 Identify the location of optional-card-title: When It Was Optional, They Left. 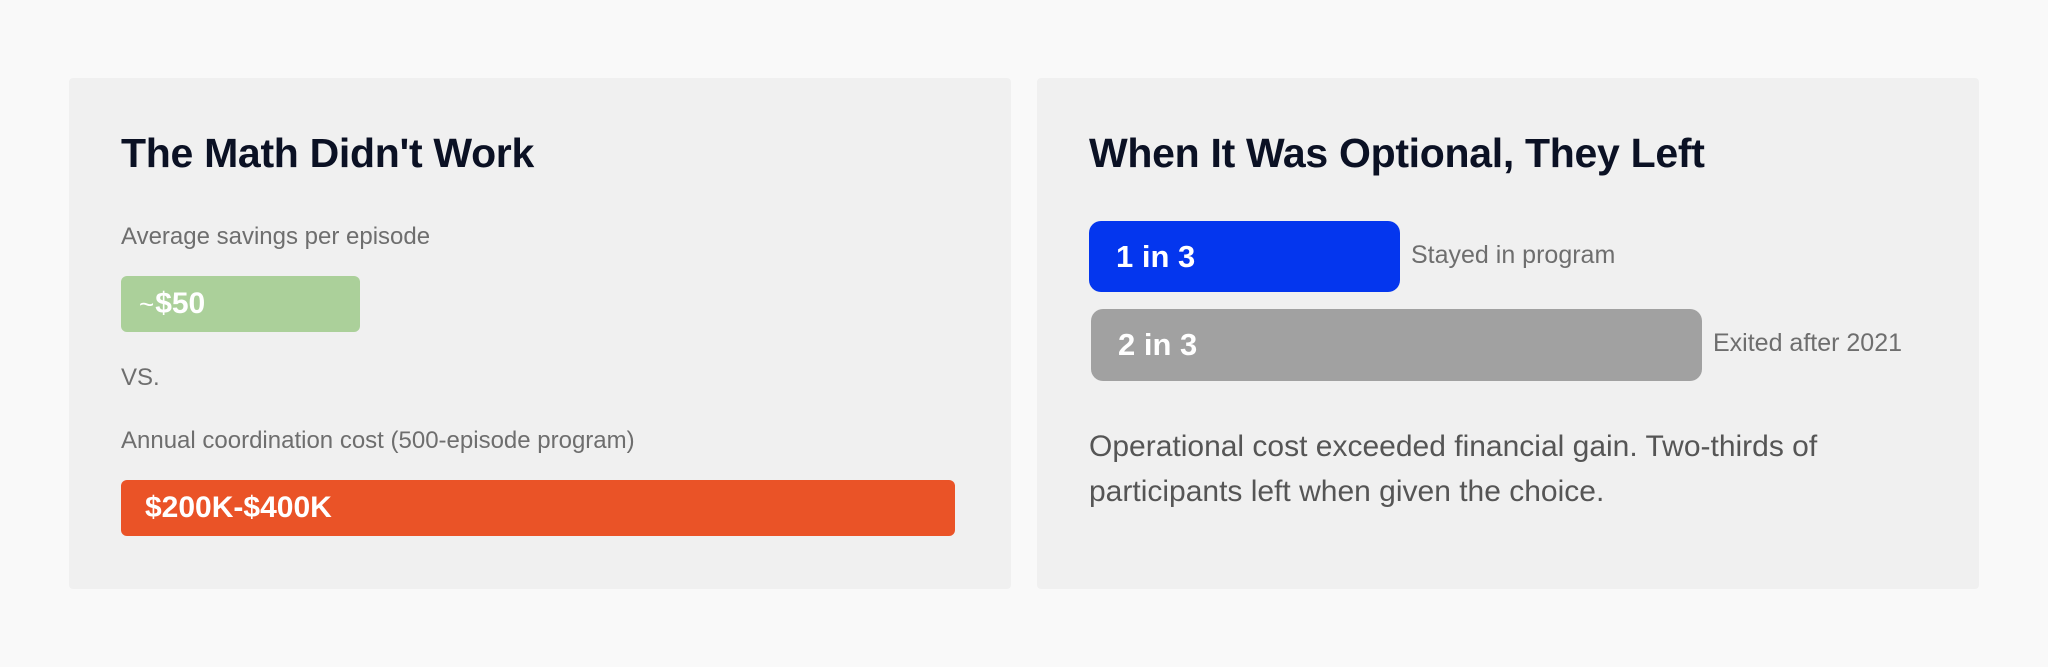
(1397, 153).